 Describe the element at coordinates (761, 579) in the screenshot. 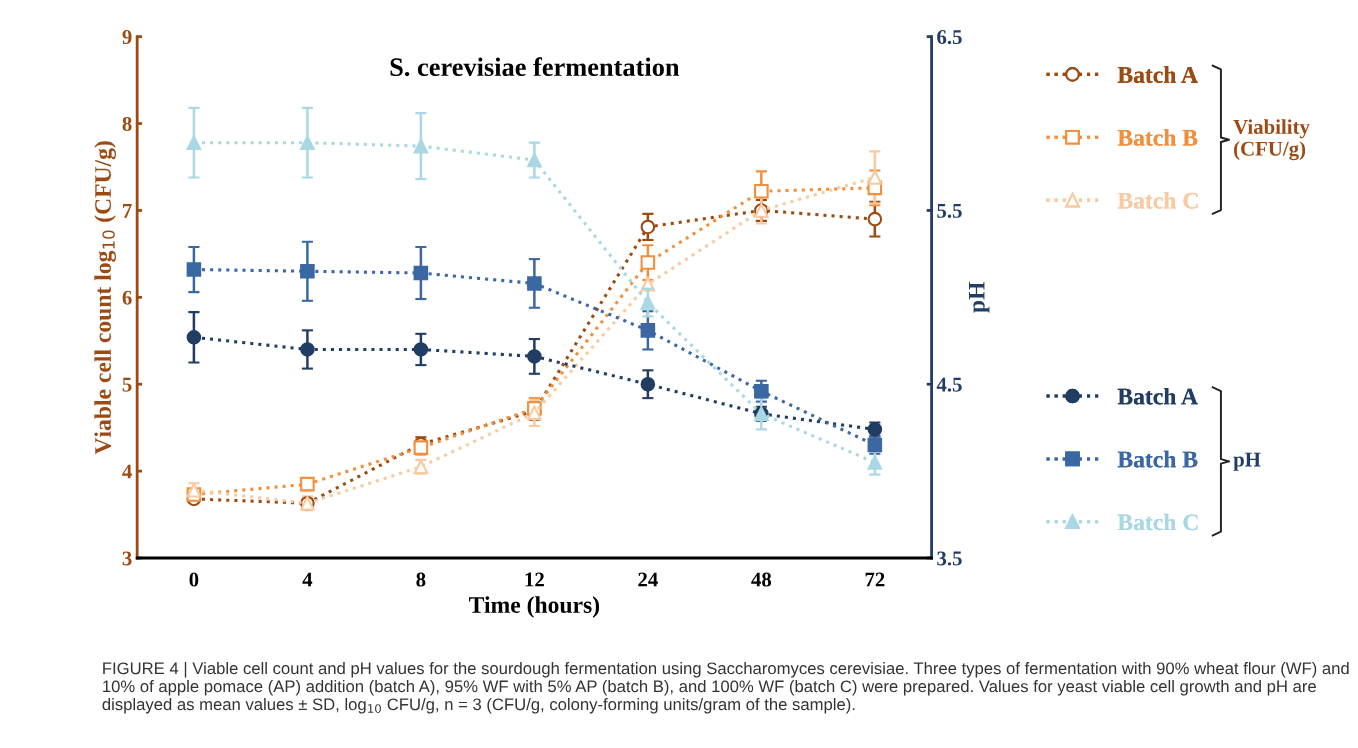

I see `x-tick-label: 48` at that location.